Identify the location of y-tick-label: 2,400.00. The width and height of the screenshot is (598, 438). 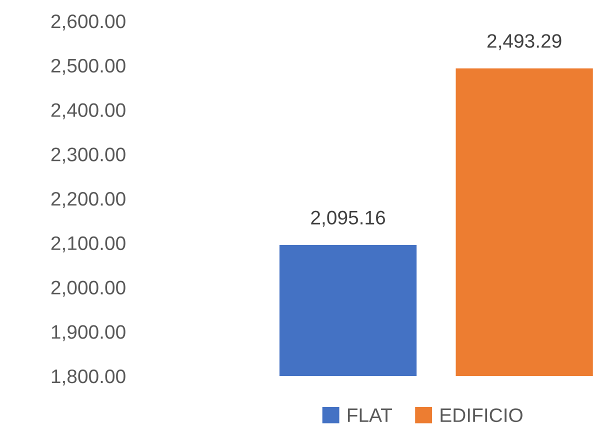
(88, 111).